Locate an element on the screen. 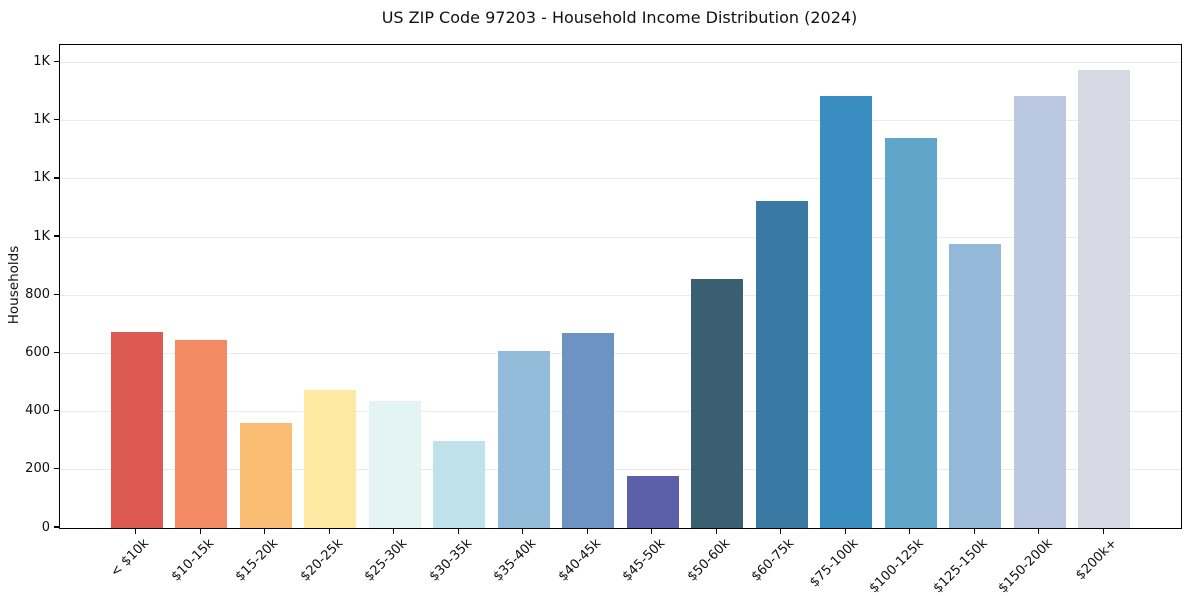 The height and width of the screenshot is (596, 1189). x-tick-label: $20-25k is located at coordinates (321, 560).